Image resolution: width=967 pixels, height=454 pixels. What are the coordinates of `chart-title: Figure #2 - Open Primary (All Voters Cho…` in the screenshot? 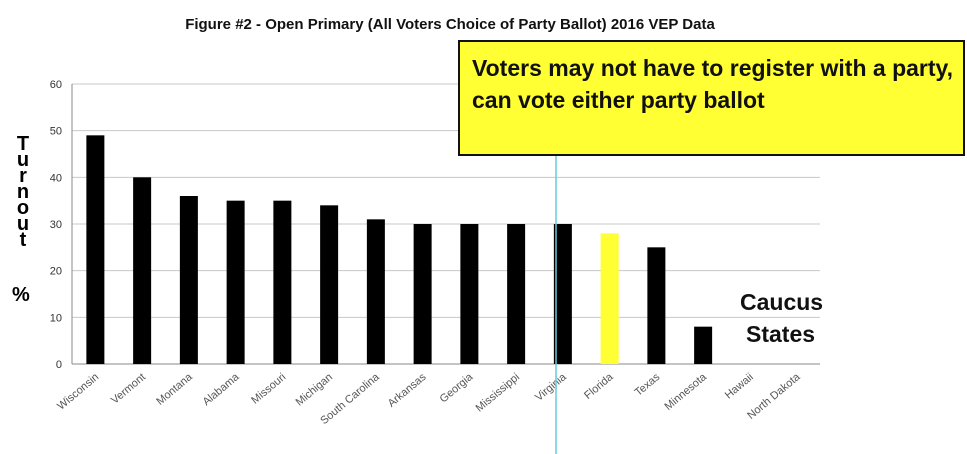 It's located at (450, 24).